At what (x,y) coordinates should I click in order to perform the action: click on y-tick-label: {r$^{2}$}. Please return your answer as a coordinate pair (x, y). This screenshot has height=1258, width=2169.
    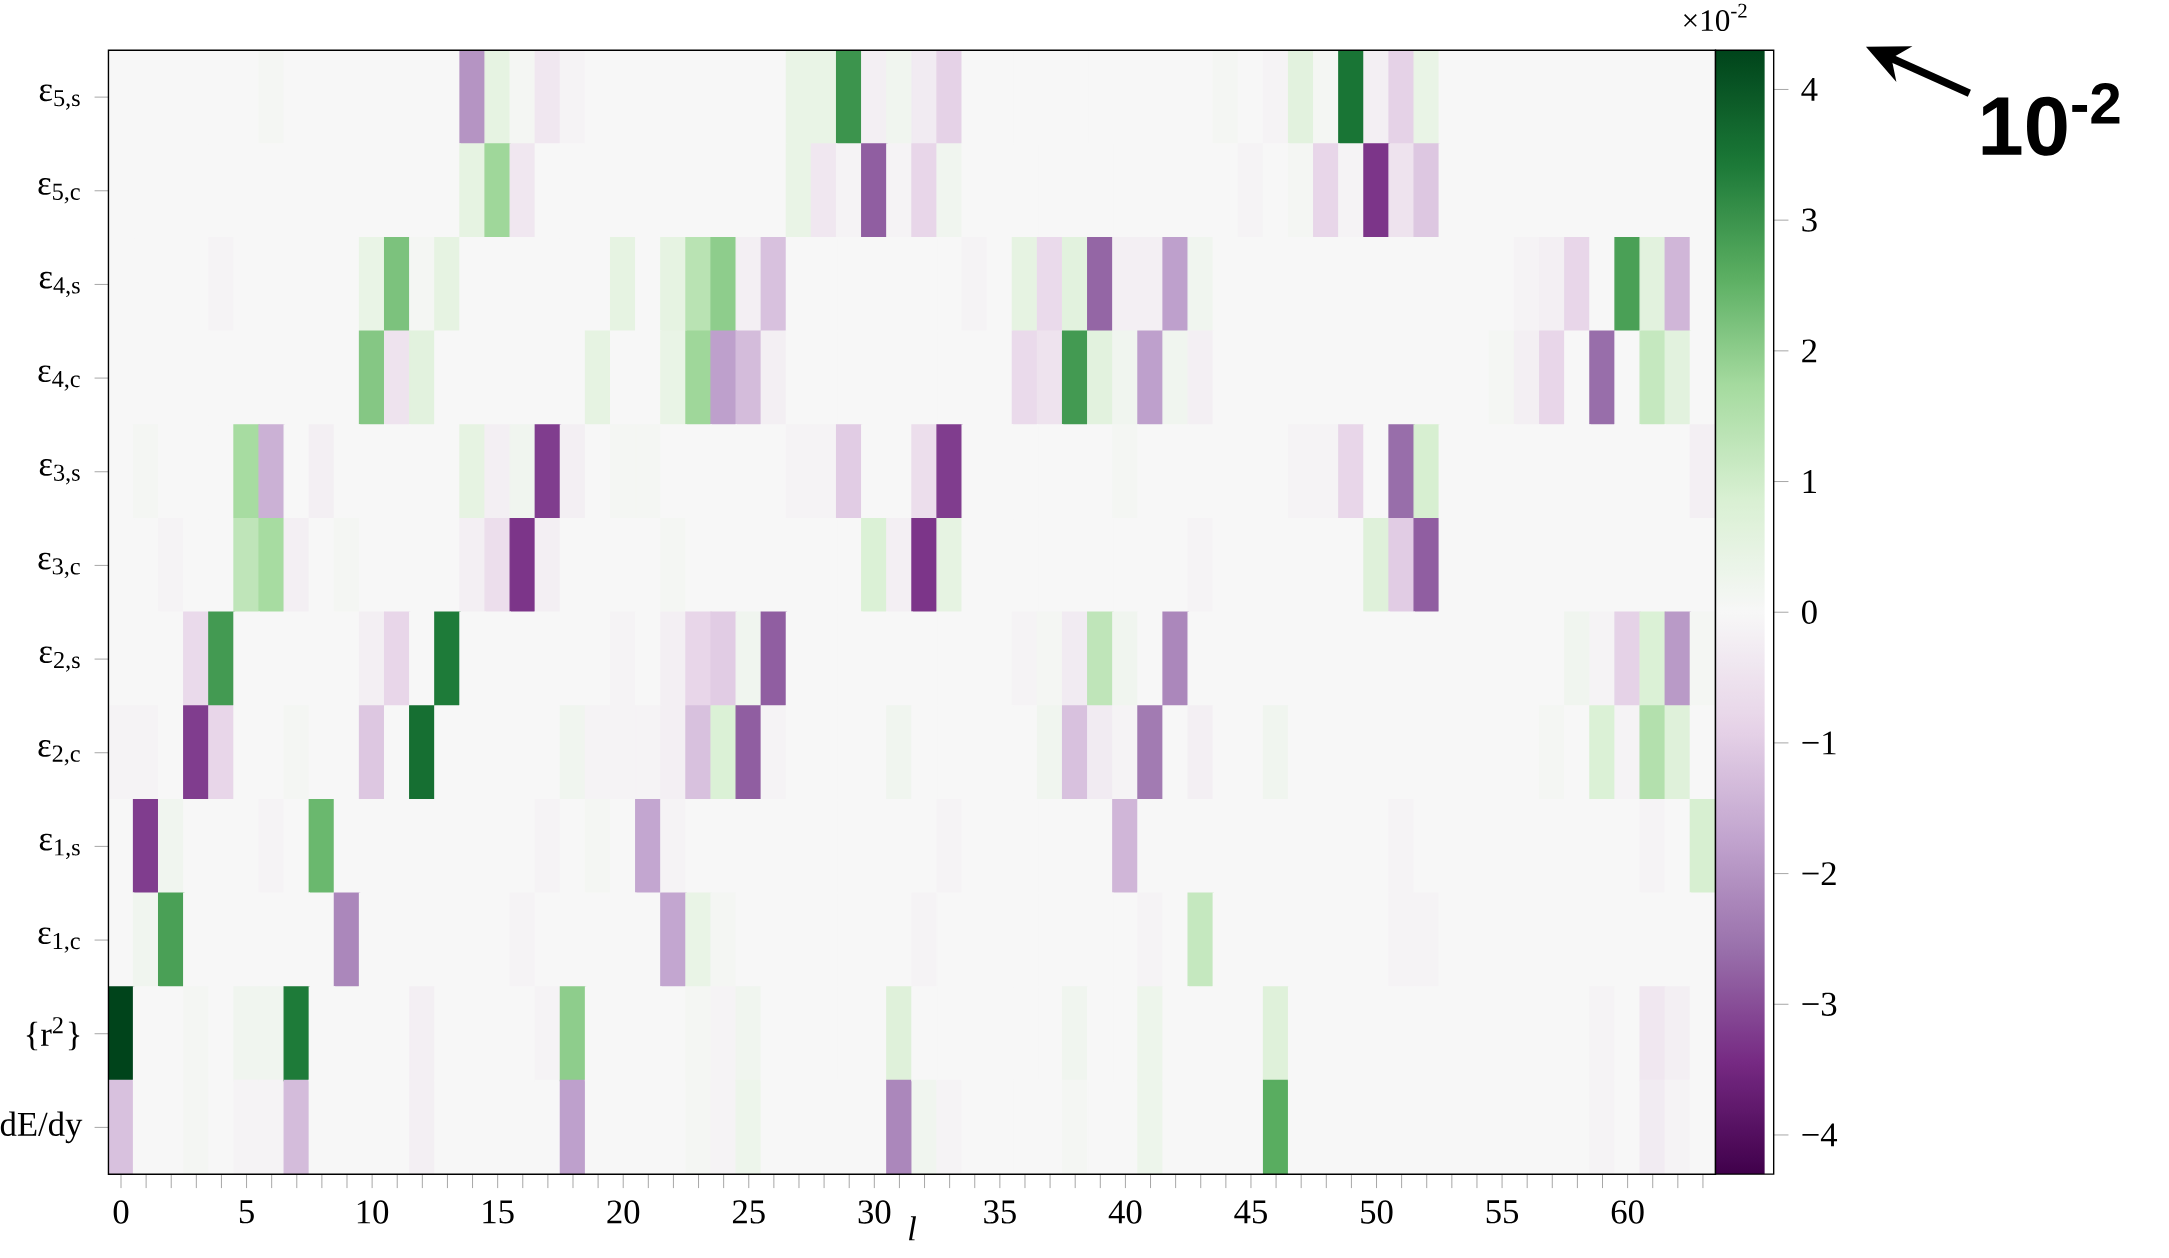
    Looking at the image, I should click on (53, 1034).